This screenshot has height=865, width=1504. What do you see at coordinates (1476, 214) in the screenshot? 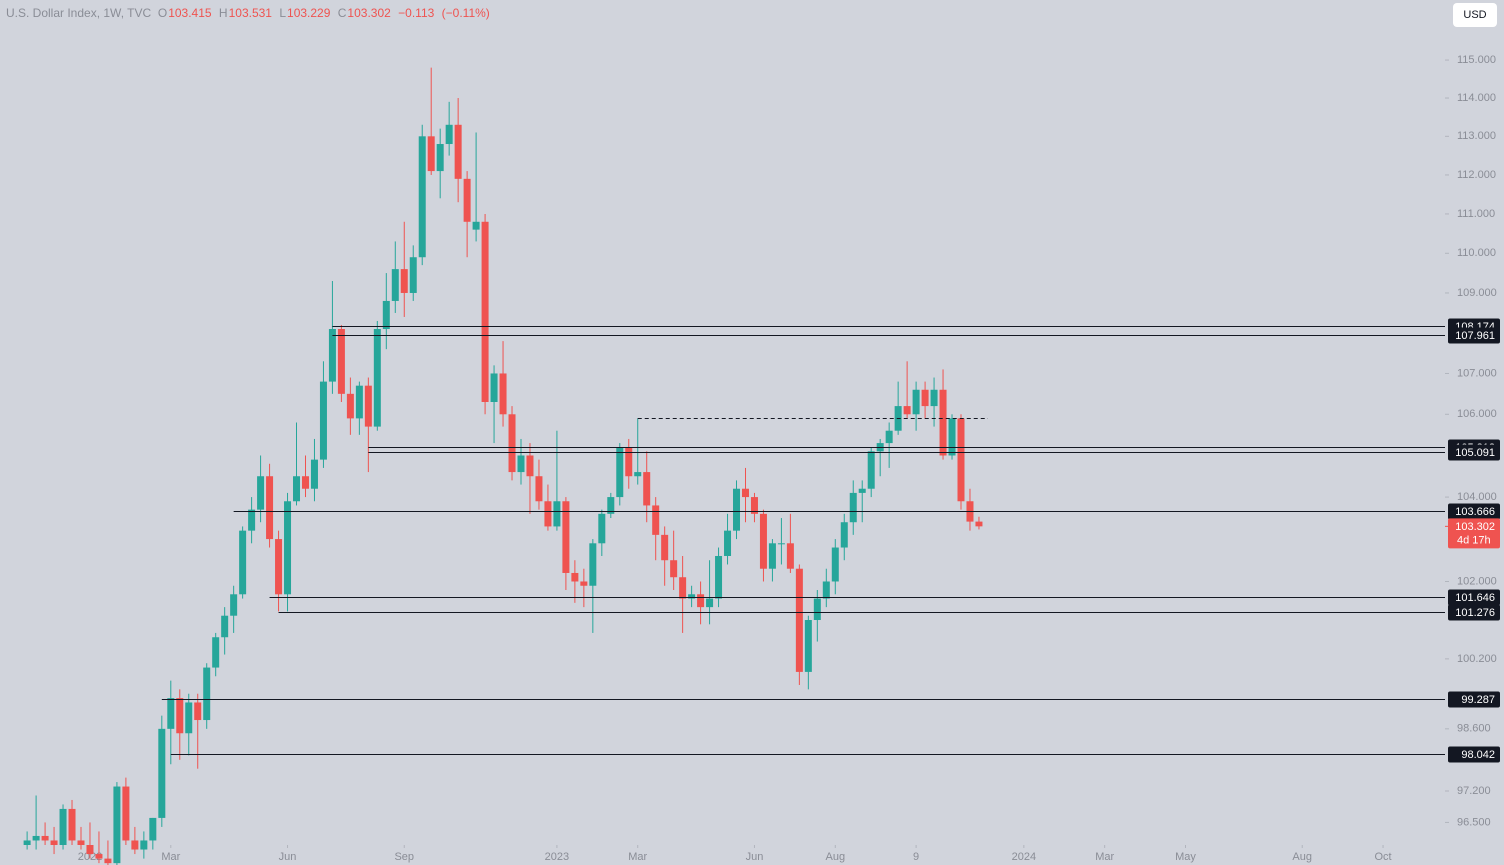
I see `y-tick-label: 111.000` at bounding box center [1476, 214].